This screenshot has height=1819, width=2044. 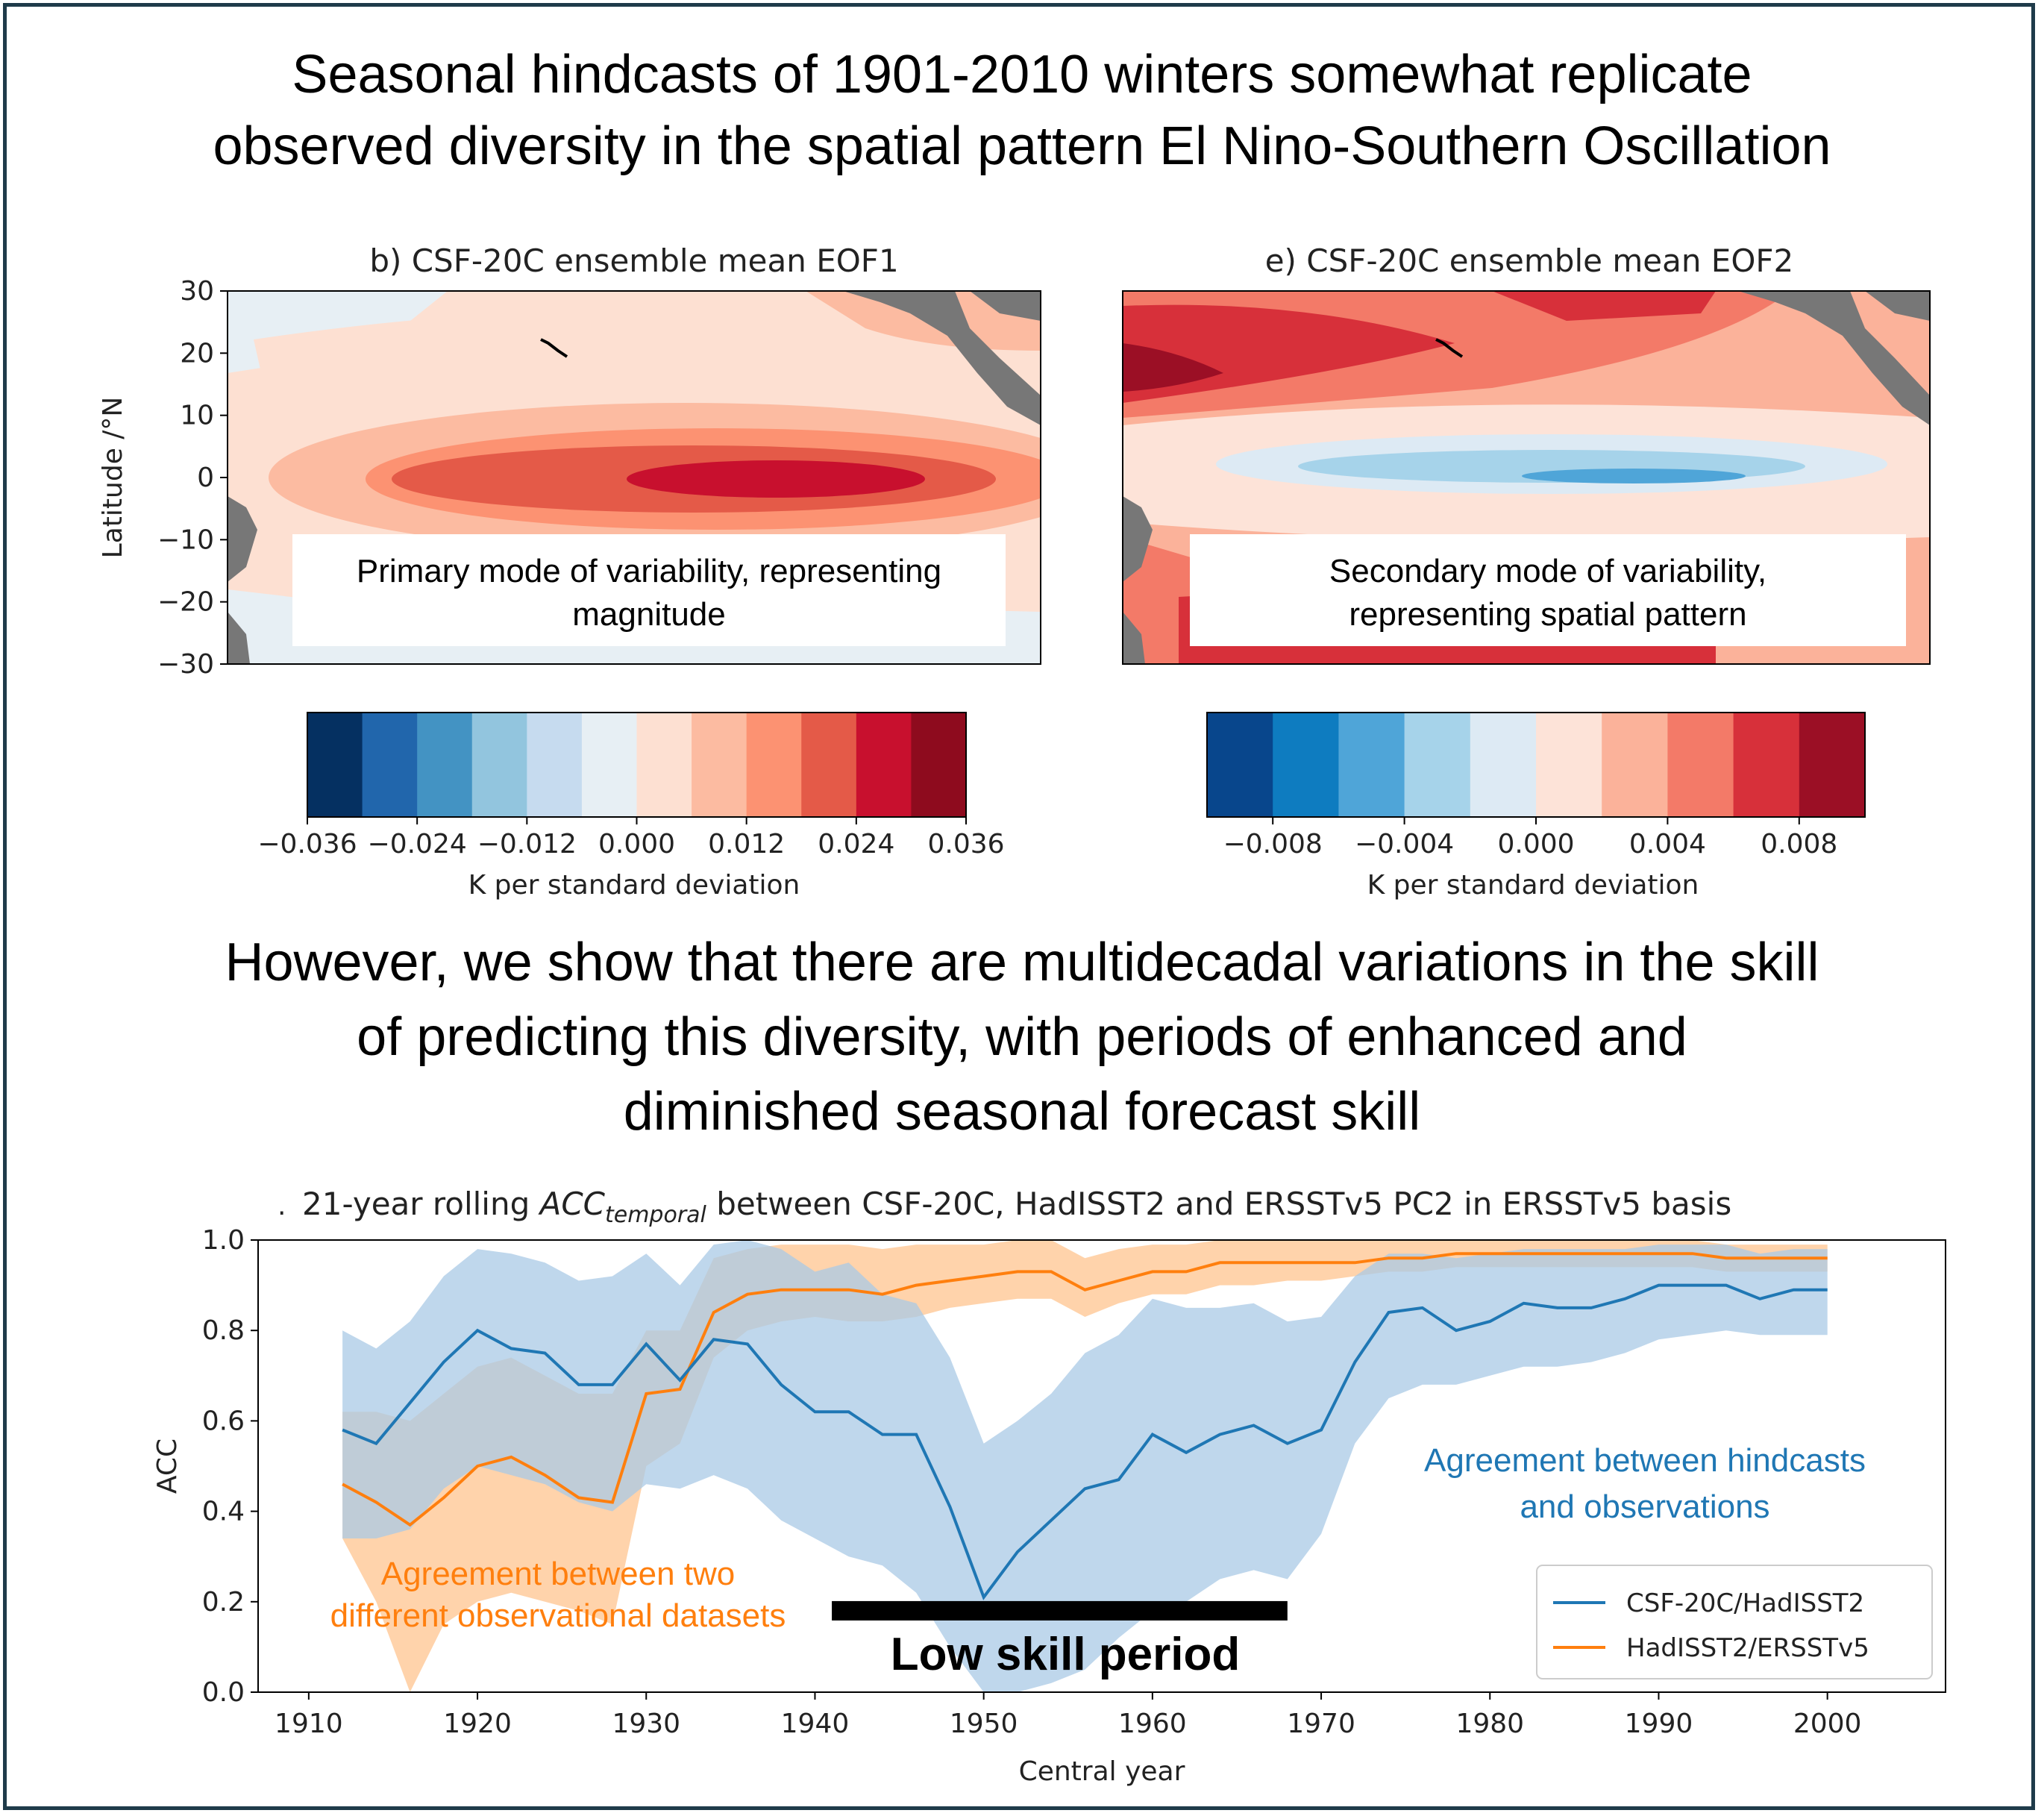 I want to click on eof2-note-box, so click(x=1548, y=590).